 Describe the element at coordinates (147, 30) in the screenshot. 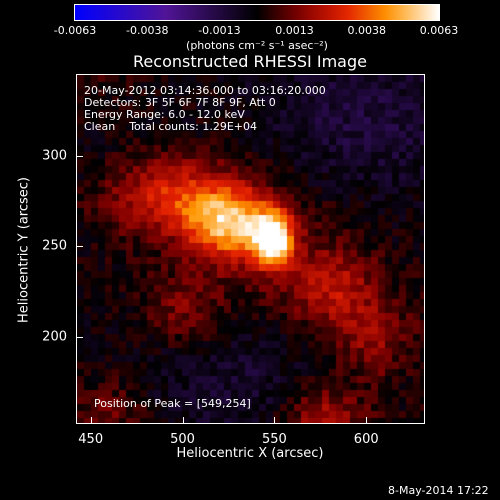

I see `colorbar-tick-label: -0.0038` at that location.